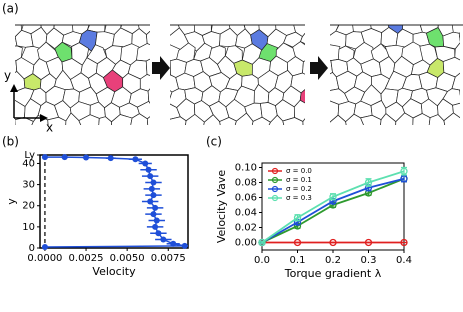 This screenshot has width=463, height=312. What do you see at coordinates (262, 242) in the screenshot?
I see `error-bar` at bounding box center [262, 242].